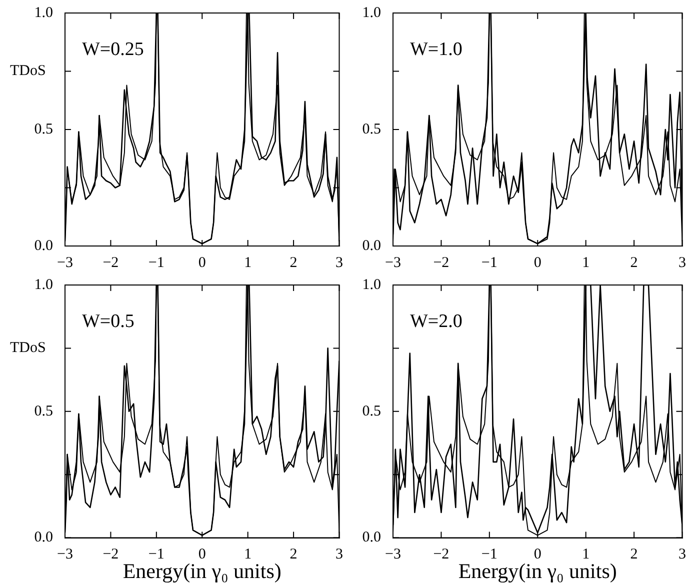 The image size is (686, 585). Describe the element at coordinates (436, 321) in the screenshot. I see `annotation: W=2.0` at that location.